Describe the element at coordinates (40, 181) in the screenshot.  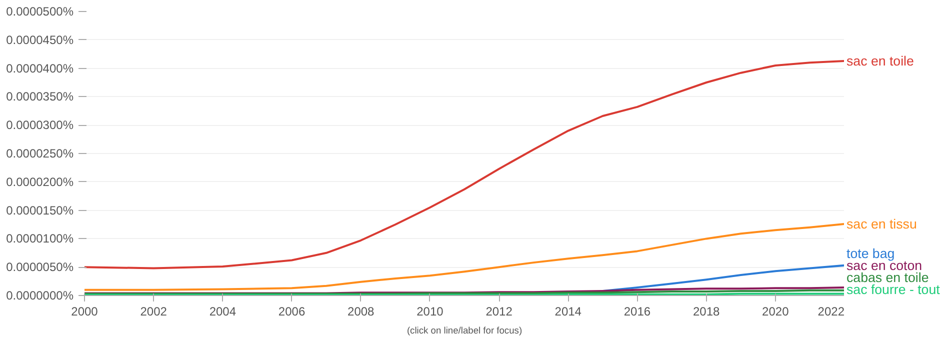
I see `y-tick-label: 0.0000200%` at that location.